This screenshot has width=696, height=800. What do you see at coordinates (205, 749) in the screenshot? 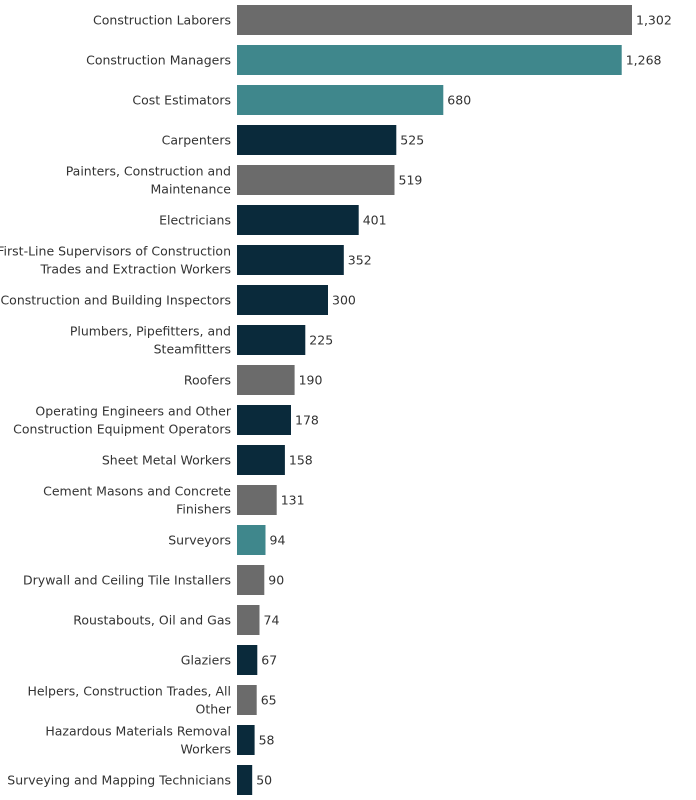
I see `category-label-line: Workers` at bounding box center [205, 749].